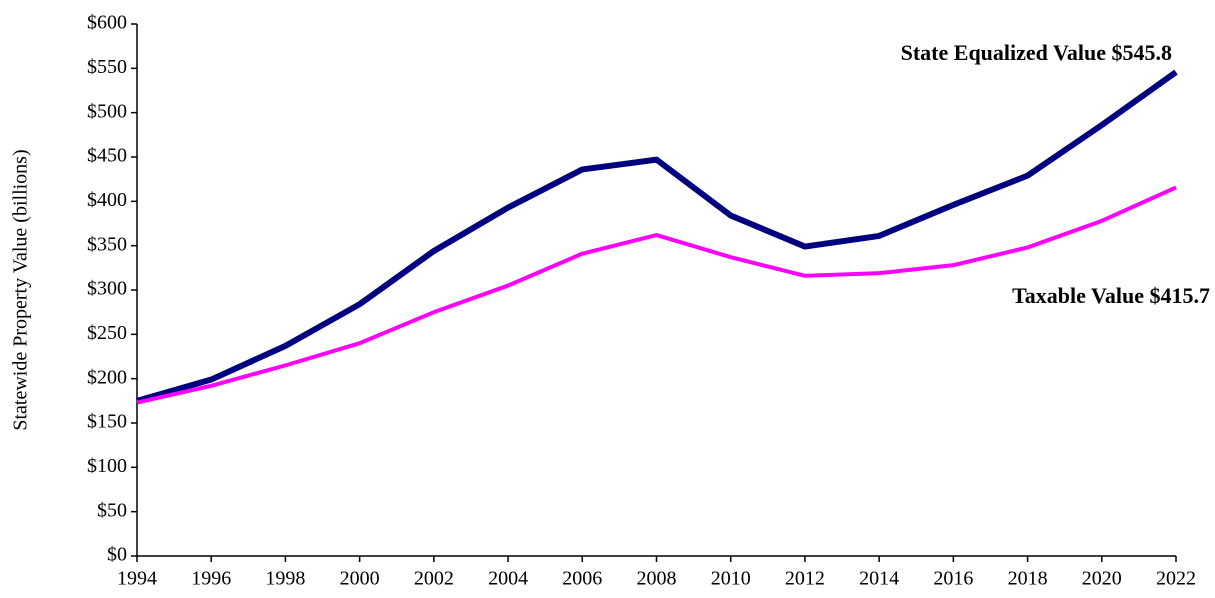  I want to click on x-tick-label: 2000, so click(360, 579).